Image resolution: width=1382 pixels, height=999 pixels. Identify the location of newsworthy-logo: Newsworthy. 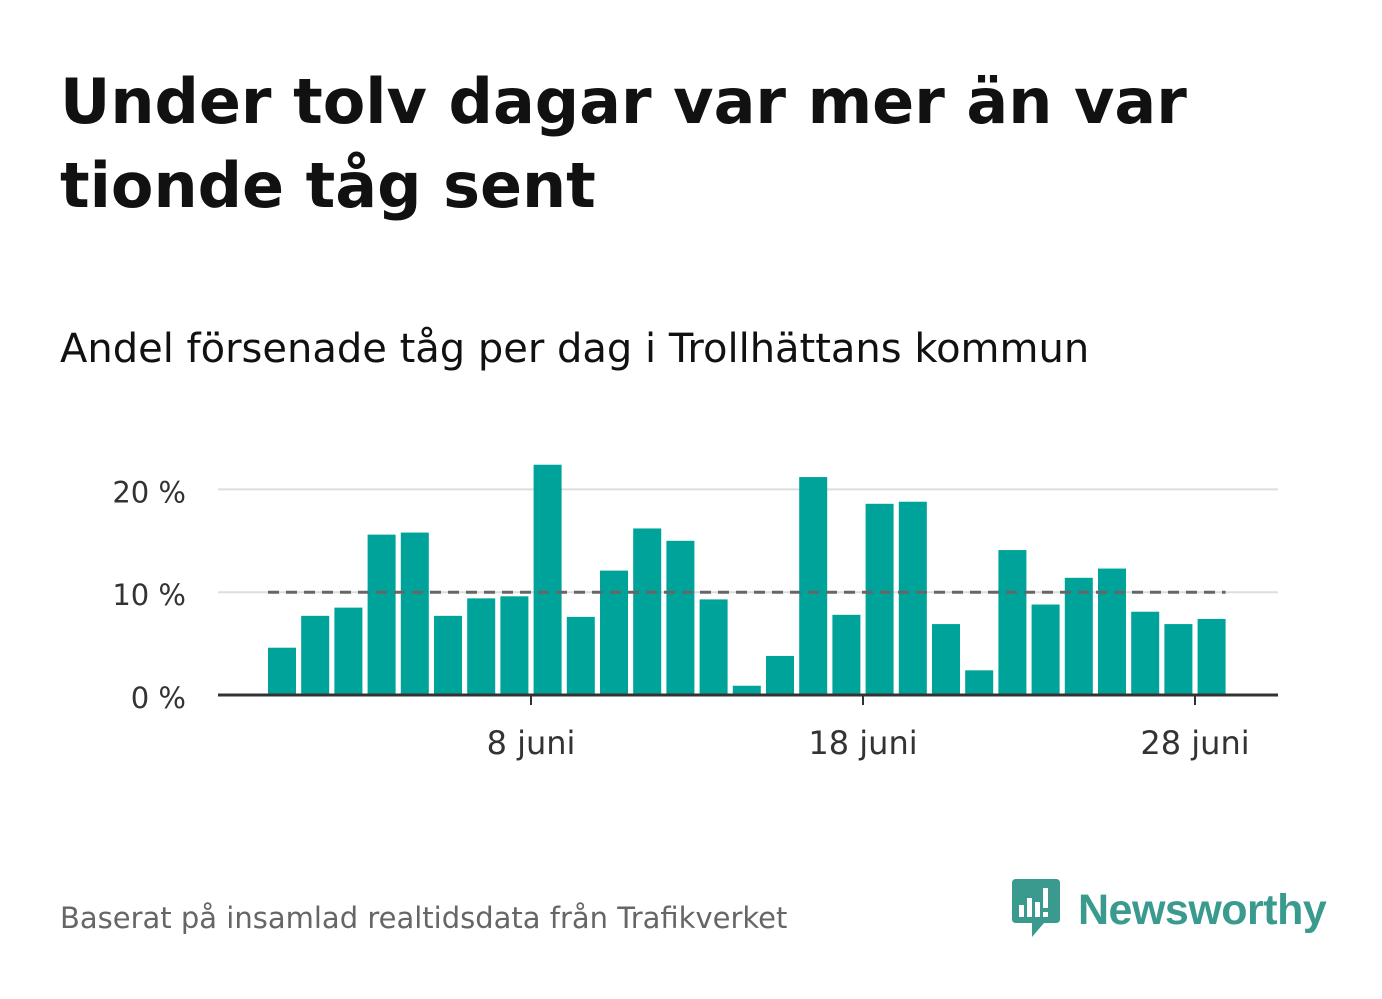
(1168, 910).